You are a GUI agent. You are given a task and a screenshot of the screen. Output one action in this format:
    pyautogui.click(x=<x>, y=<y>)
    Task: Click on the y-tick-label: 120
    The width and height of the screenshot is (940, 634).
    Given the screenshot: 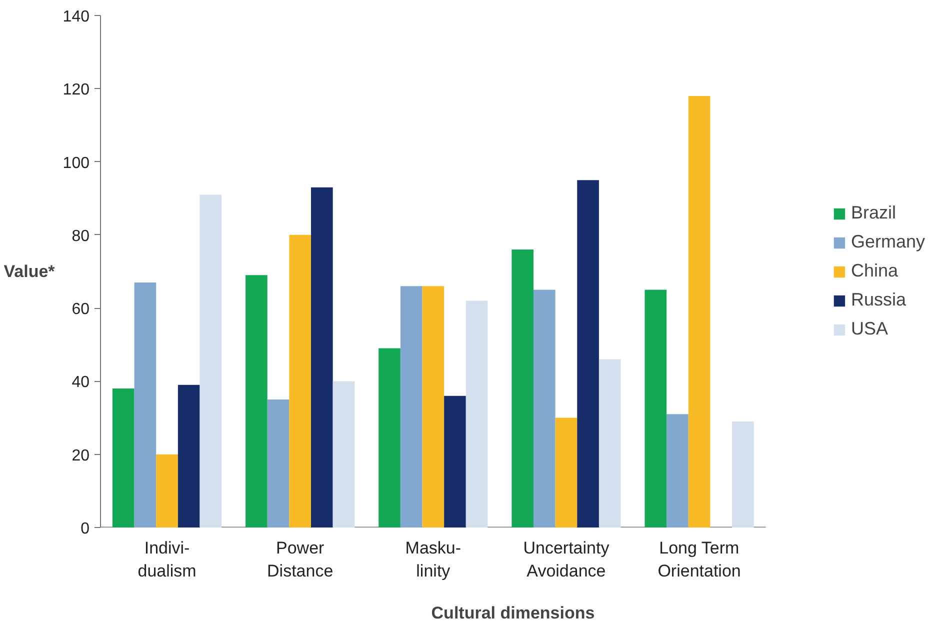 What is the action you would take?
    pyautogui.click(x=76, y=90)
    